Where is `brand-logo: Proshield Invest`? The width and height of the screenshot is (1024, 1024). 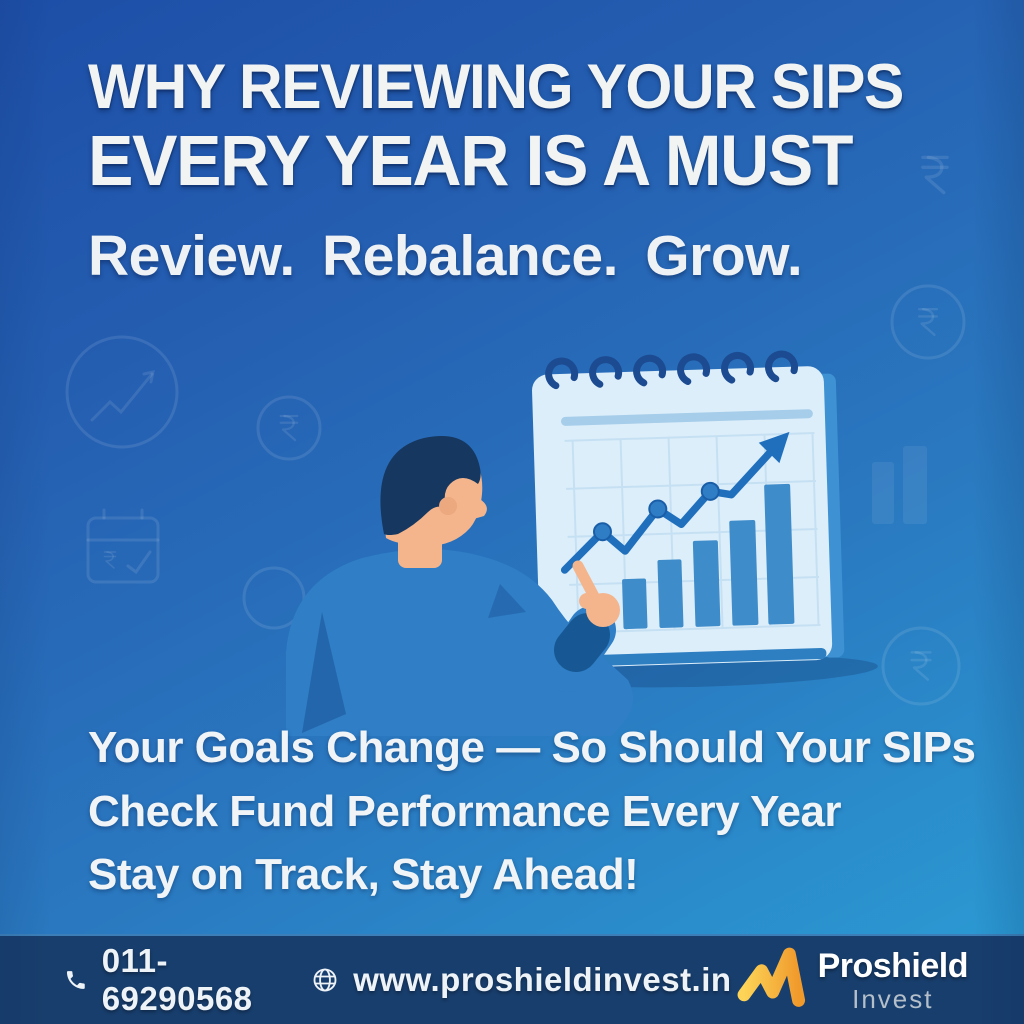 brand-logo: Proshield Invest is located at coordinates (850, 980).